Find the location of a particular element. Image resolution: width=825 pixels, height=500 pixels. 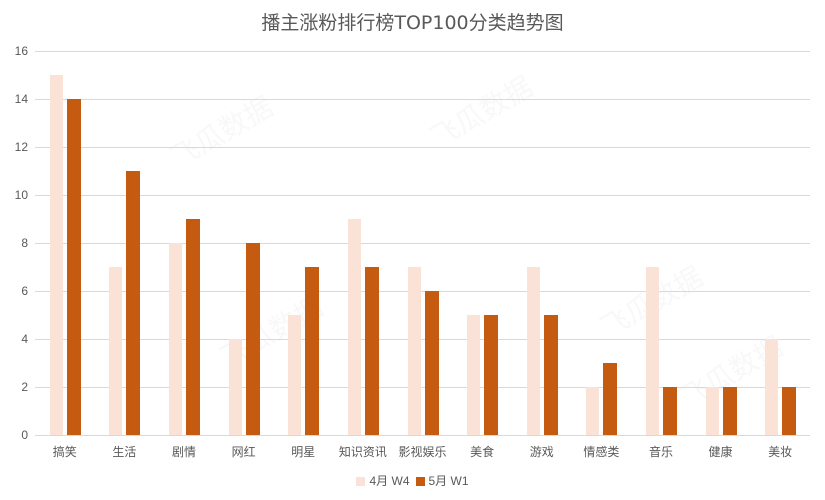

x-tick-label: 网红 is located at coordinates (243, 452).